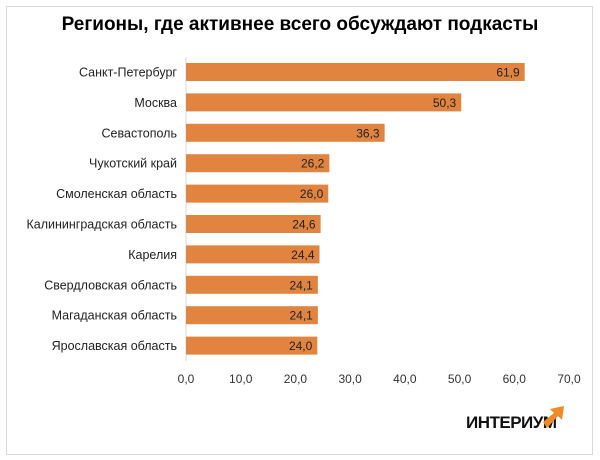 Image resolution: width=600 pixels, height=460 pixels. What do you see at coordinates (114, 316) in the screenshot?
I see `category-label: Магаданская область` at bounding box center [114, 316].